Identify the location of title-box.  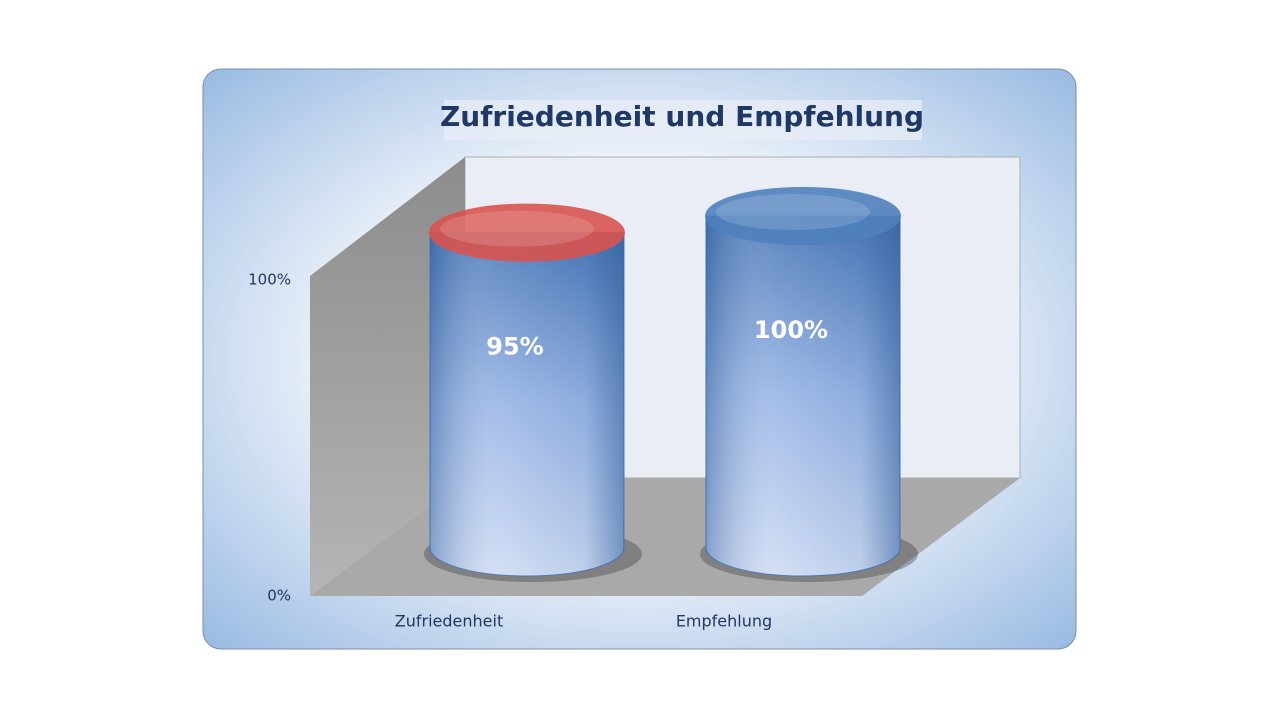
(683, 120).